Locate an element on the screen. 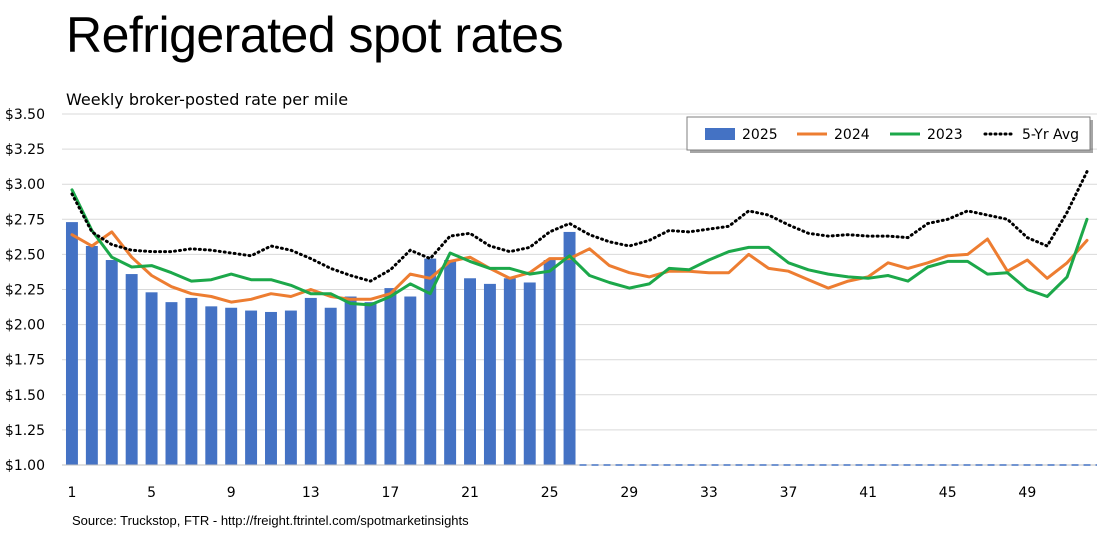 The height and width of the screenshot is (538, 1104). x-tick-label: 37 is located at coordinates (789, 493).